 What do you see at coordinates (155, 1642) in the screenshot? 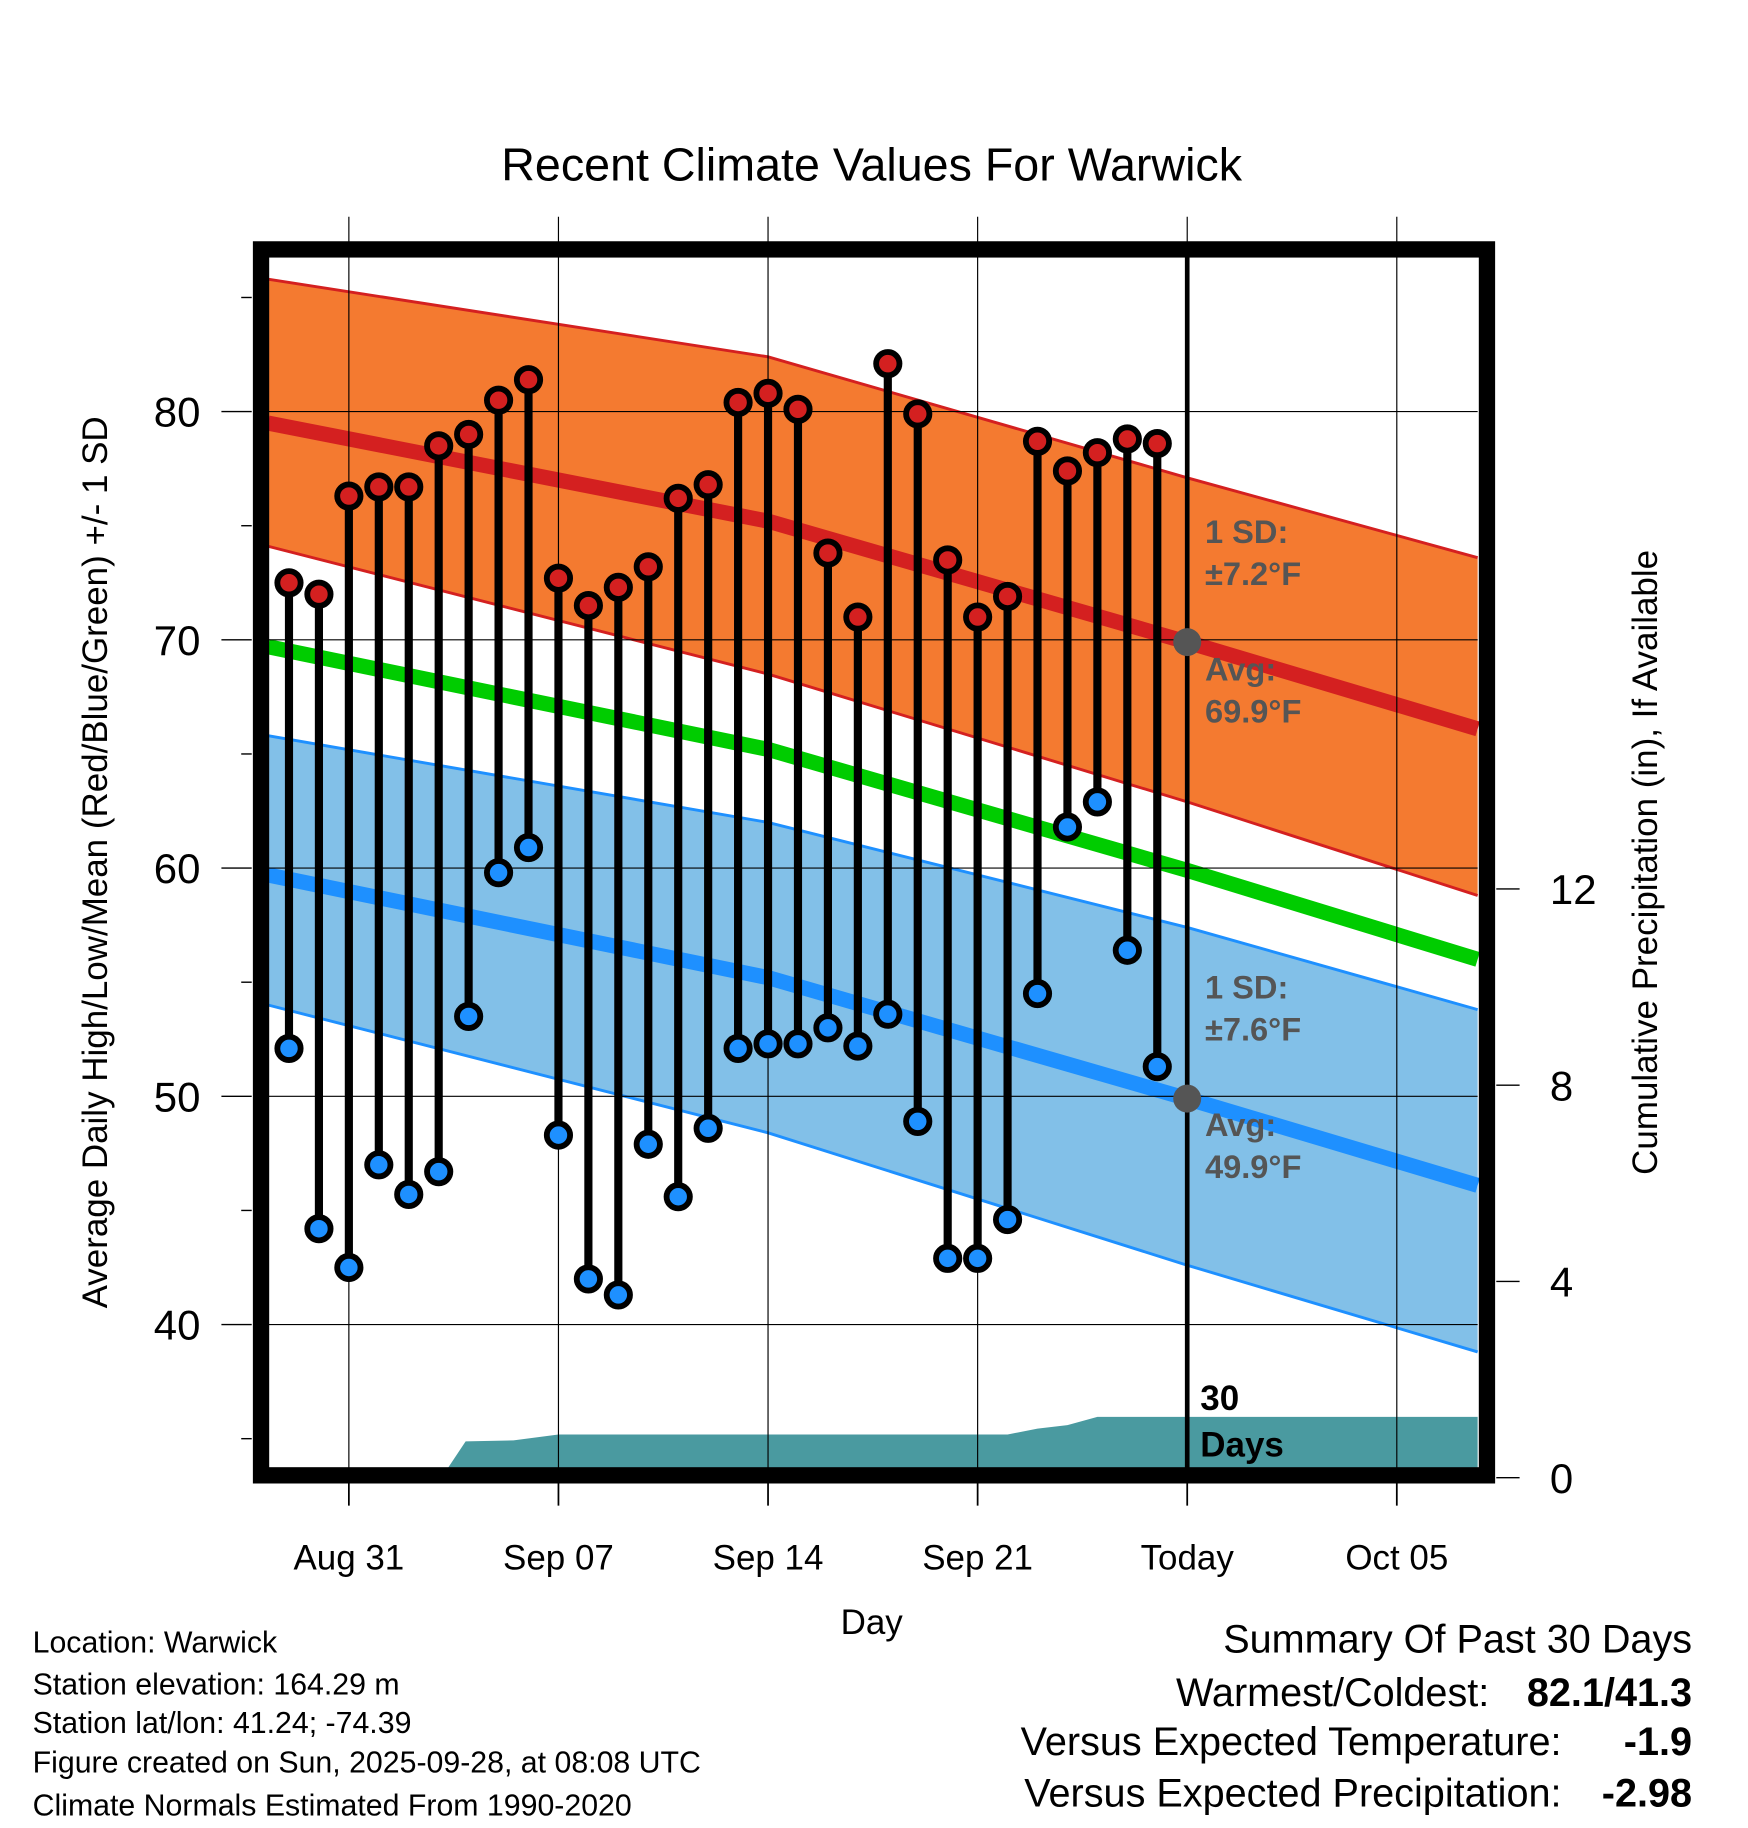
I see `footer-location: Location: Warwick` at bounding box center [155, 1642].